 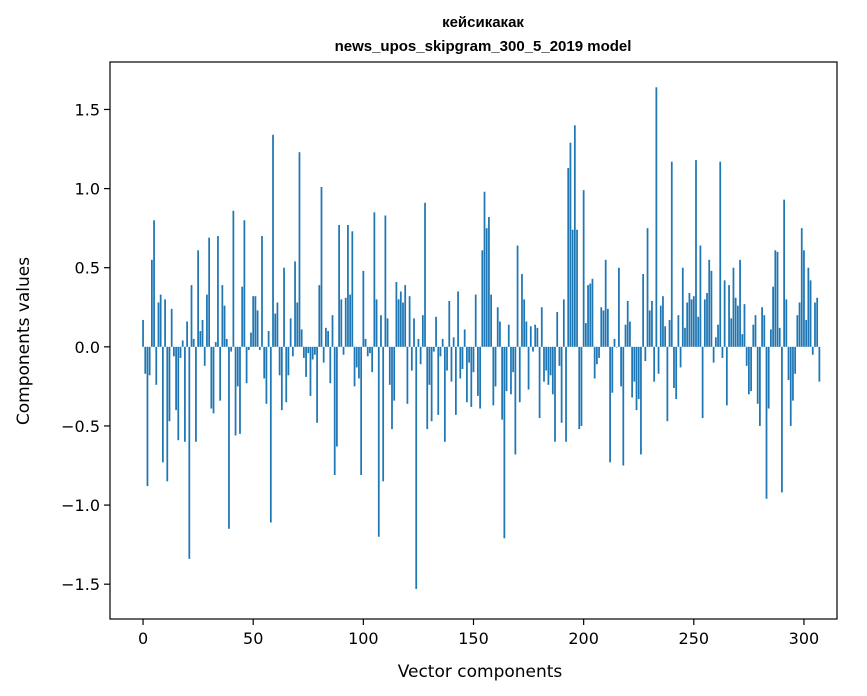 What do you see at coordinates (87, 268) in the screenshot?
I see `y-tick-label: 0.5` at bounding box center [87, 268].